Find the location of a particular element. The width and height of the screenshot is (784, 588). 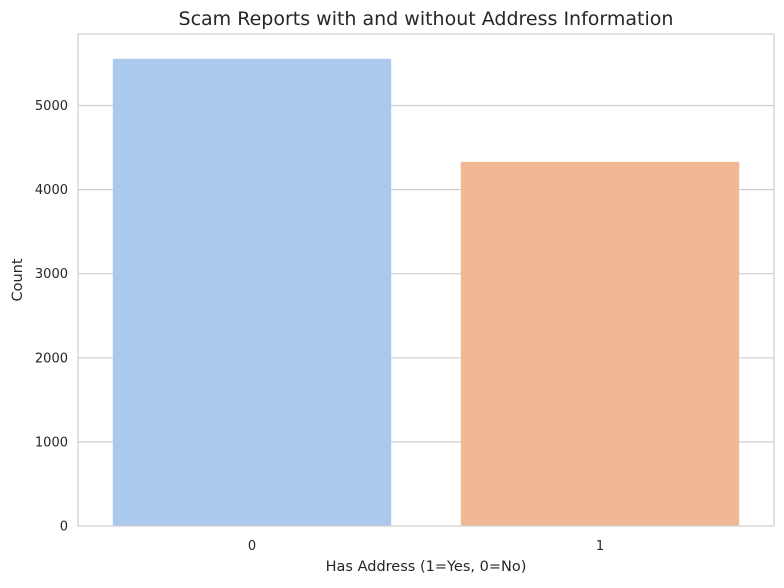

y-tick-labels: 0 1000 2000 3000 4000 5000 is located at coordinates (51, 317).